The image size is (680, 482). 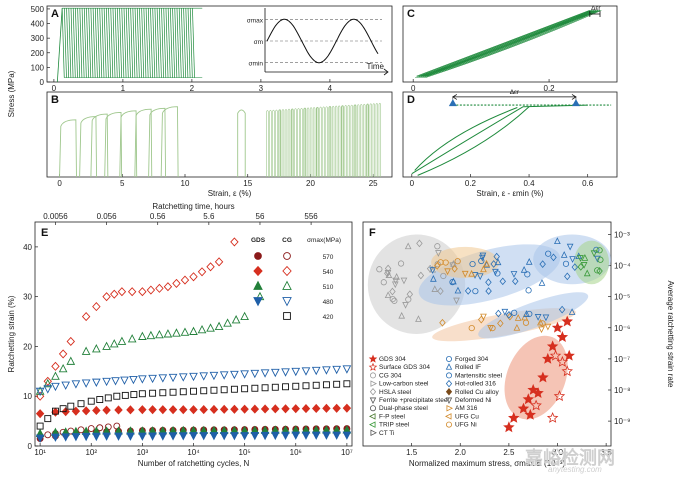 What do you see at coordinates (607, 452) in the screenshot?
I see `panel-f-xtick-label: 3.5` at bounding box center [607, 452].